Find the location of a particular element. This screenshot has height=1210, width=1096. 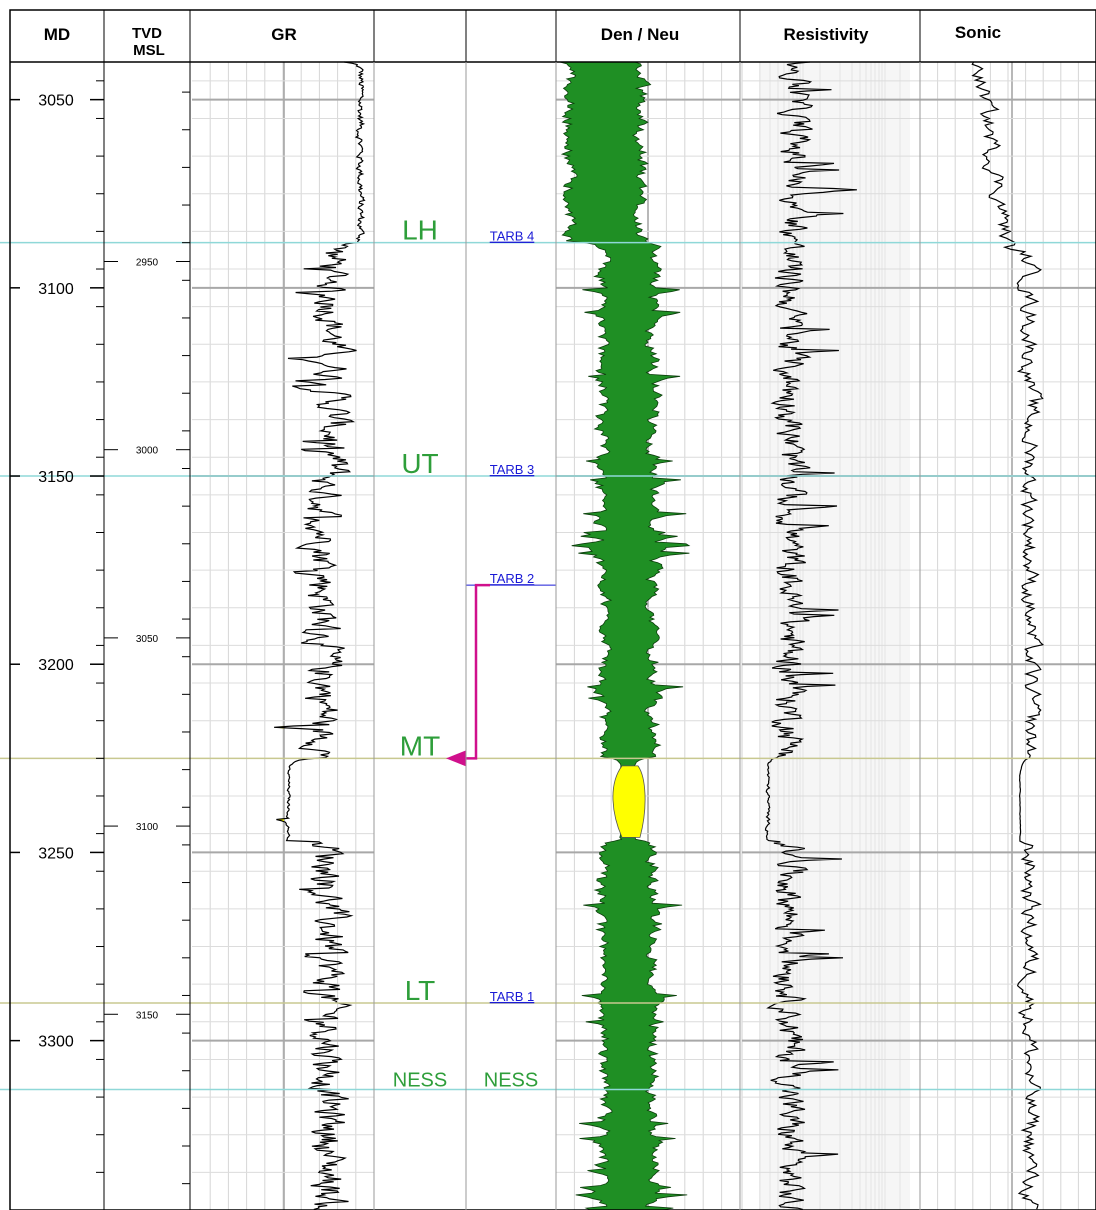

header-resistivity: Resistivity is located at coordinates (826, 34).